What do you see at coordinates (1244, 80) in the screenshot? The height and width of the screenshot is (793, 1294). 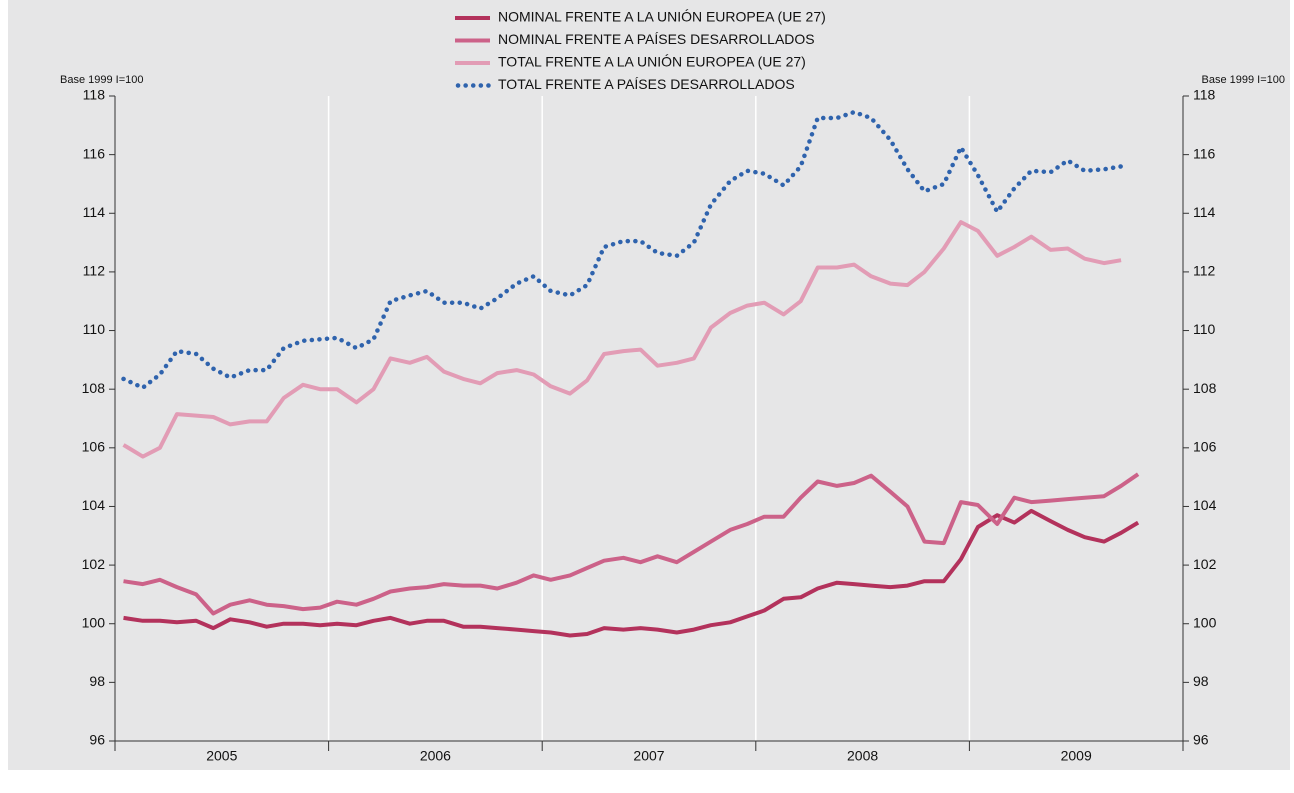 I see `y2-axis-label: Base 1999 I=100` at bounding box center [1244, 80].